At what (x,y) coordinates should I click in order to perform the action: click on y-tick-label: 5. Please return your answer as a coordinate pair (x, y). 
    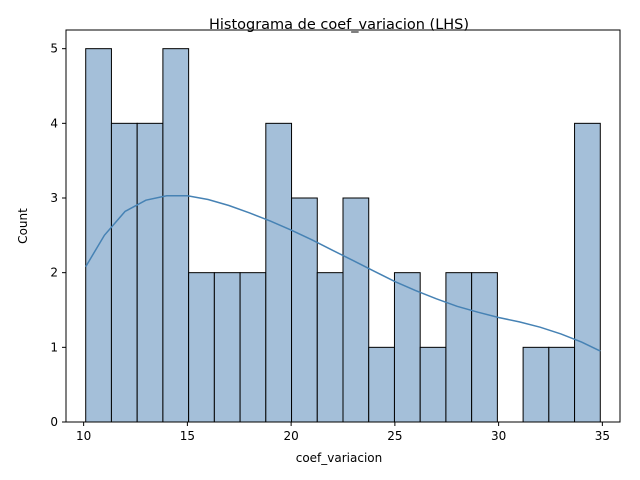
    Looking at the image, I should click on (54, 49).